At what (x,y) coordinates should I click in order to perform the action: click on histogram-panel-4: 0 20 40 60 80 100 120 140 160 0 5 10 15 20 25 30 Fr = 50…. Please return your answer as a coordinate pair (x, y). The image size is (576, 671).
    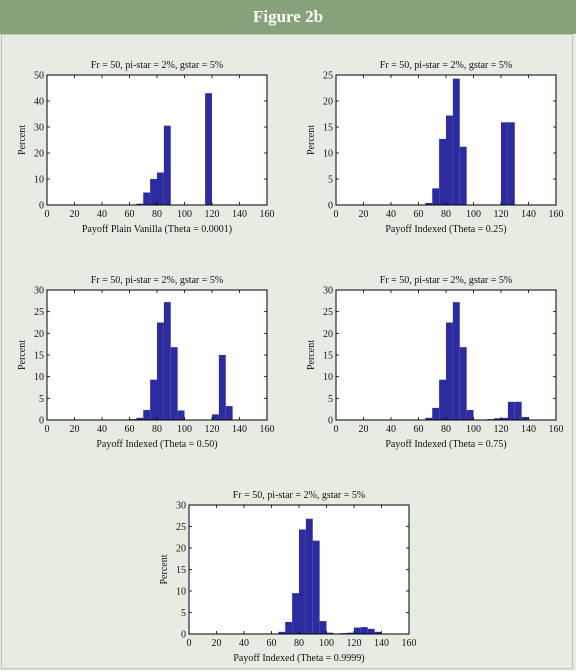
    Looking at the image, I should click on (435, 362).